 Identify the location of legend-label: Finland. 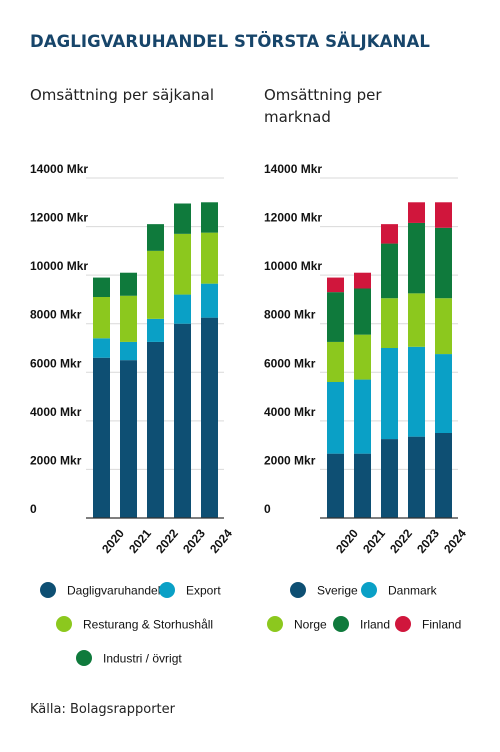
(441, 625).